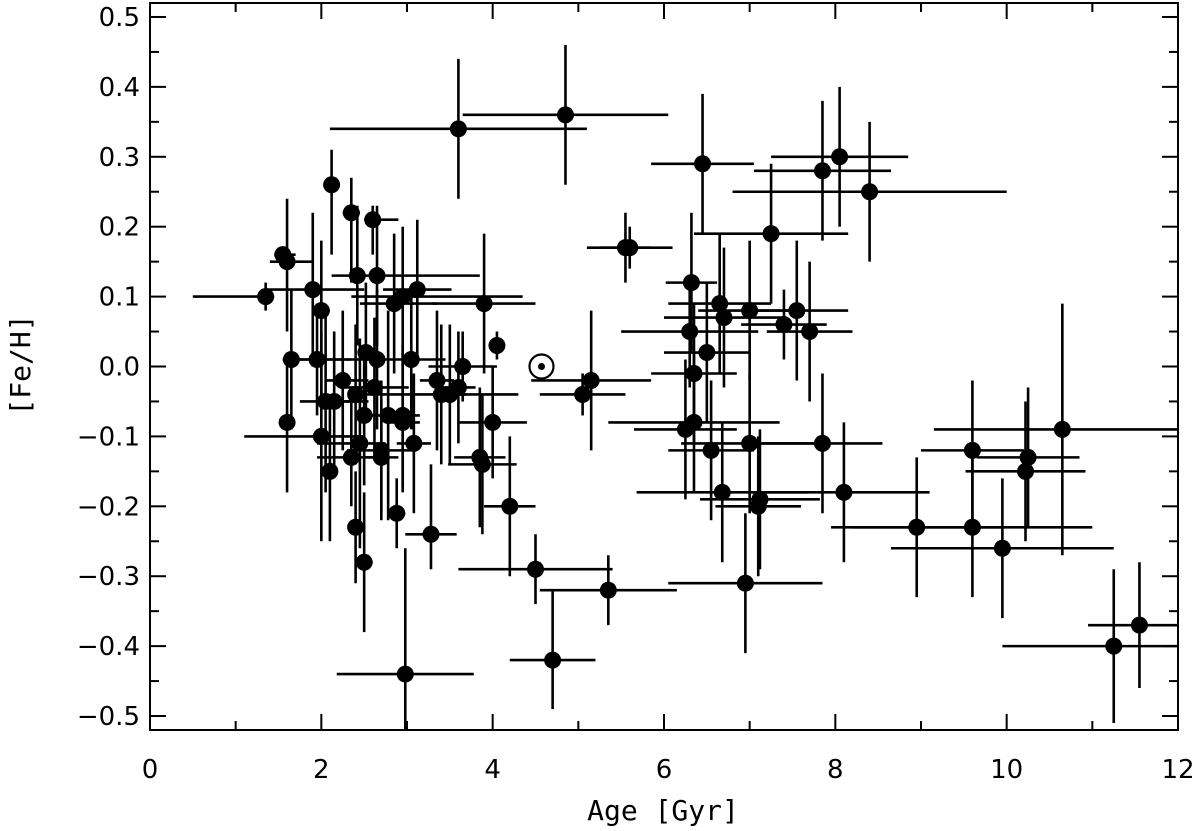 This screenshot has width=1200, height=831. Describe the element at coordinates (663, 810) in the screenshot. I see `x-axis-title: Age [Gyr]` at that location.